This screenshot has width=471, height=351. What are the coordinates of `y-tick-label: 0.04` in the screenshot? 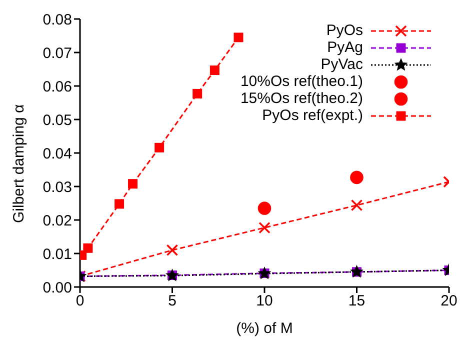 It's located at (57, 153).